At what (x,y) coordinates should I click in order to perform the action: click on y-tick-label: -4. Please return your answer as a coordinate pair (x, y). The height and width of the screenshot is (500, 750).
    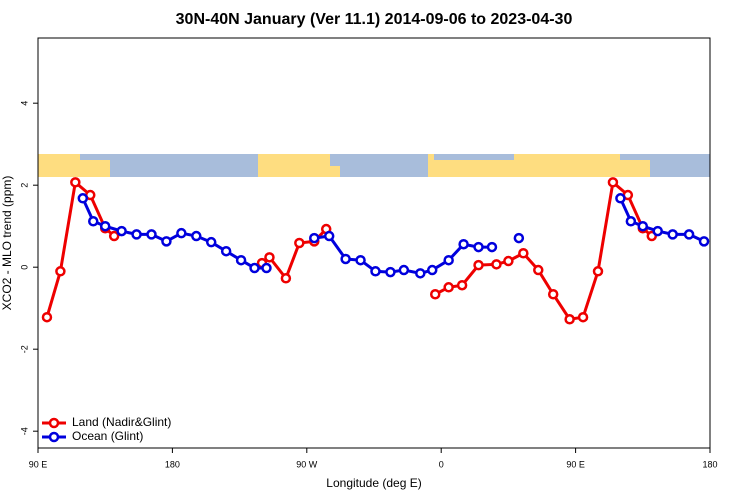
    Looking at the image, I should click on (24, 431).